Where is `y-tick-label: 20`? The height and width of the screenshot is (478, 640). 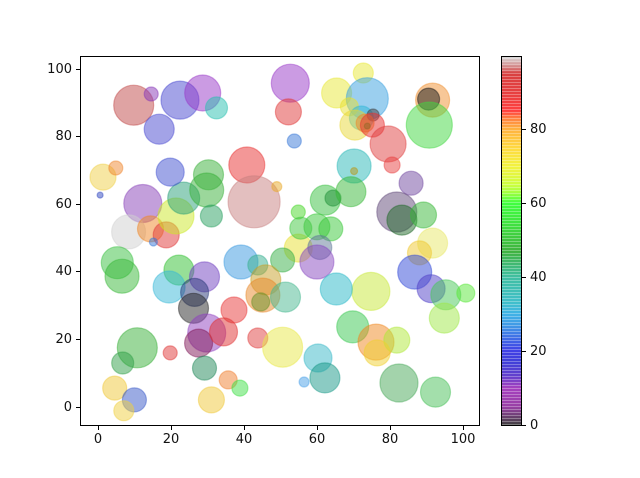 y-tick-label: 20 is located at coordinates (63, 339).